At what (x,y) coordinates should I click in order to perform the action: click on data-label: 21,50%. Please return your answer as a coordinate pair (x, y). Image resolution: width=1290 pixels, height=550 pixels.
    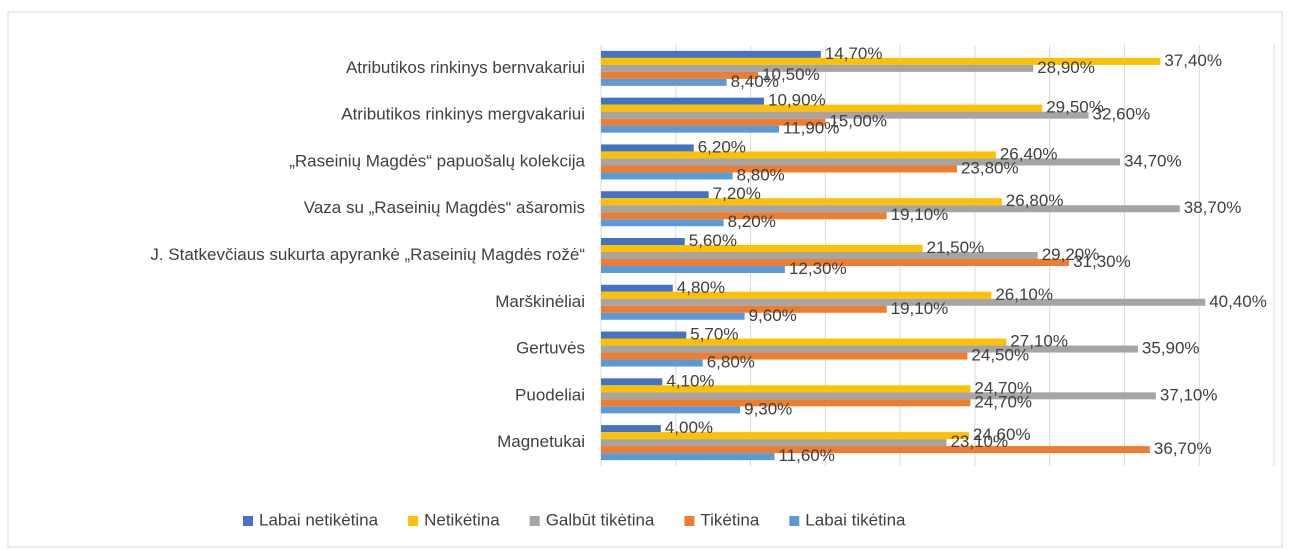
    Looking at the image, I should click on (956, 247).